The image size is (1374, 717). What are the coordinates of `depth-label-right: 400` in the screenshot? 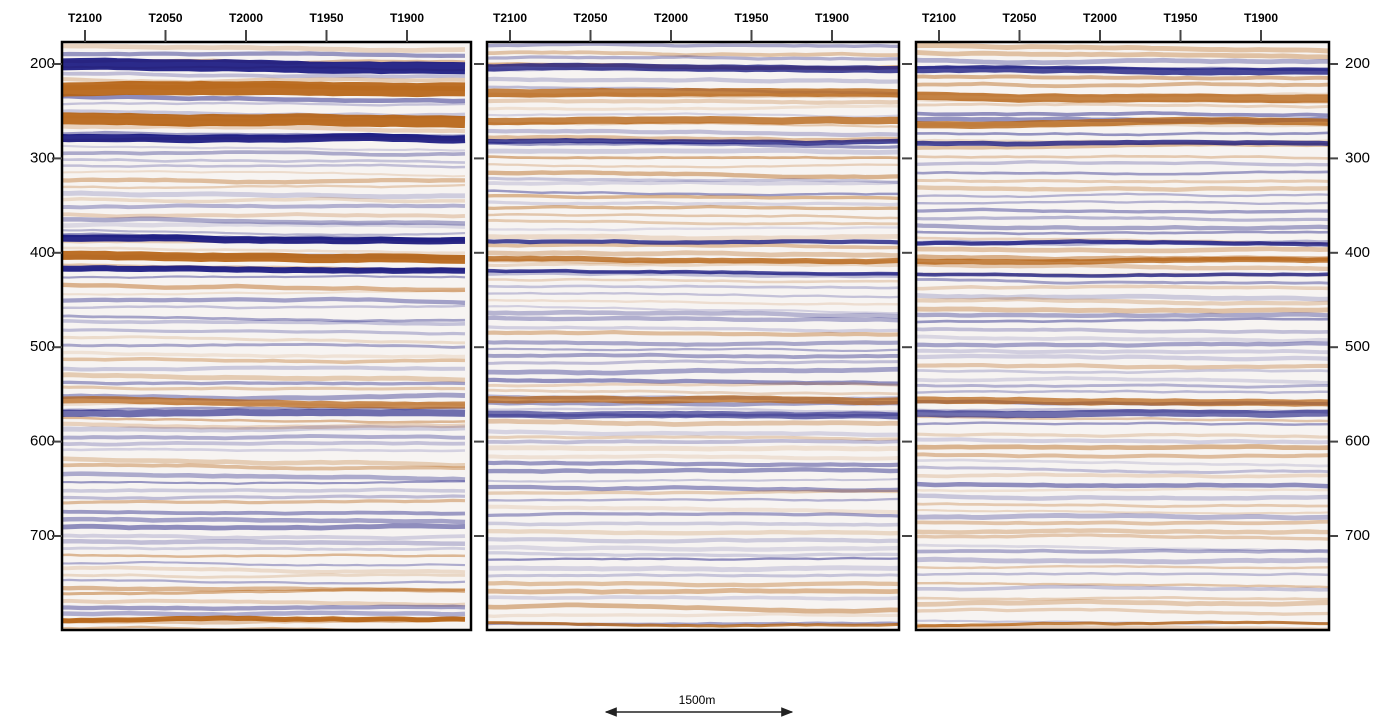 It's located at (1357, 252).